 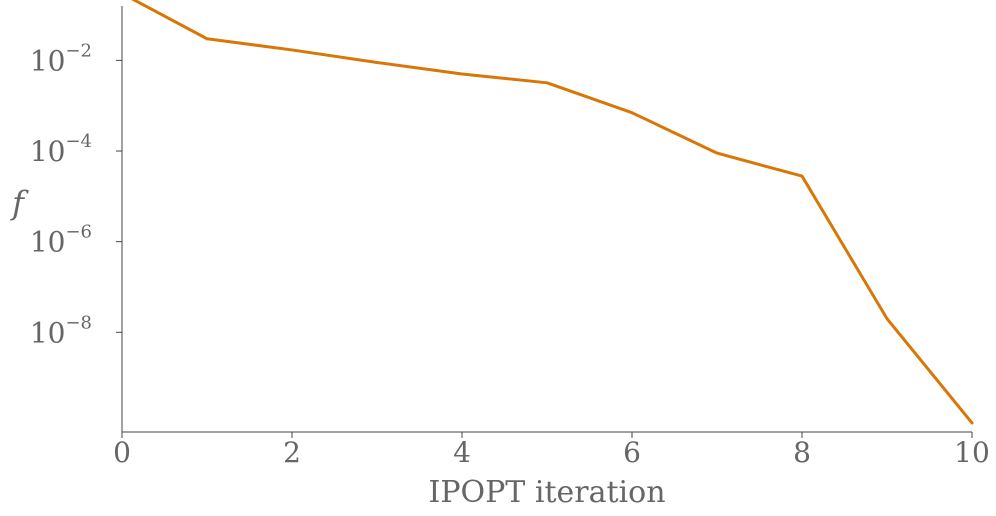 What do you see at coordinates (61, 240) in the screenshot?
I see `y-tick-label: 10⁻⁶` at bounding box center [61, 240].